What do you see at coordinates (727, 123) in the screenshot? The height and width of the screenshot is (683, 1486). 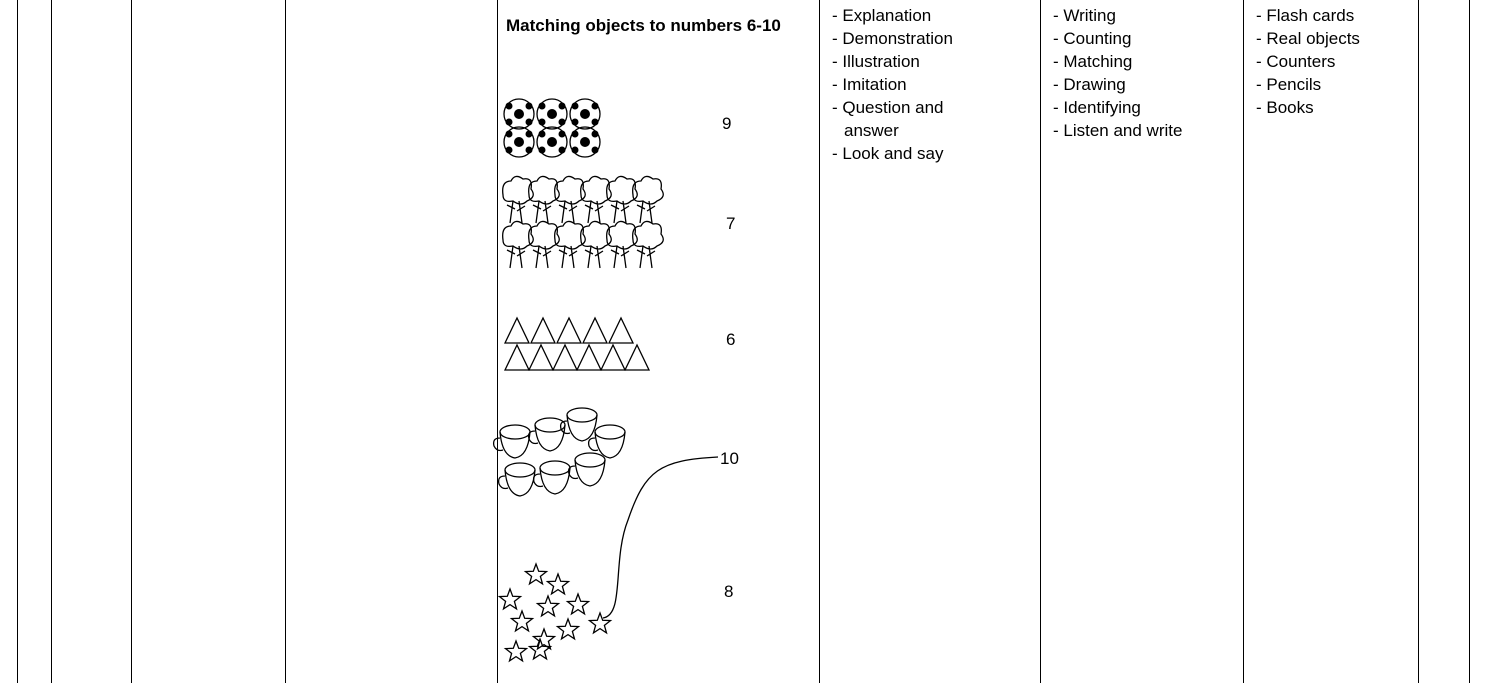 I see `number-label: 9` at bounding box center [727, 123].